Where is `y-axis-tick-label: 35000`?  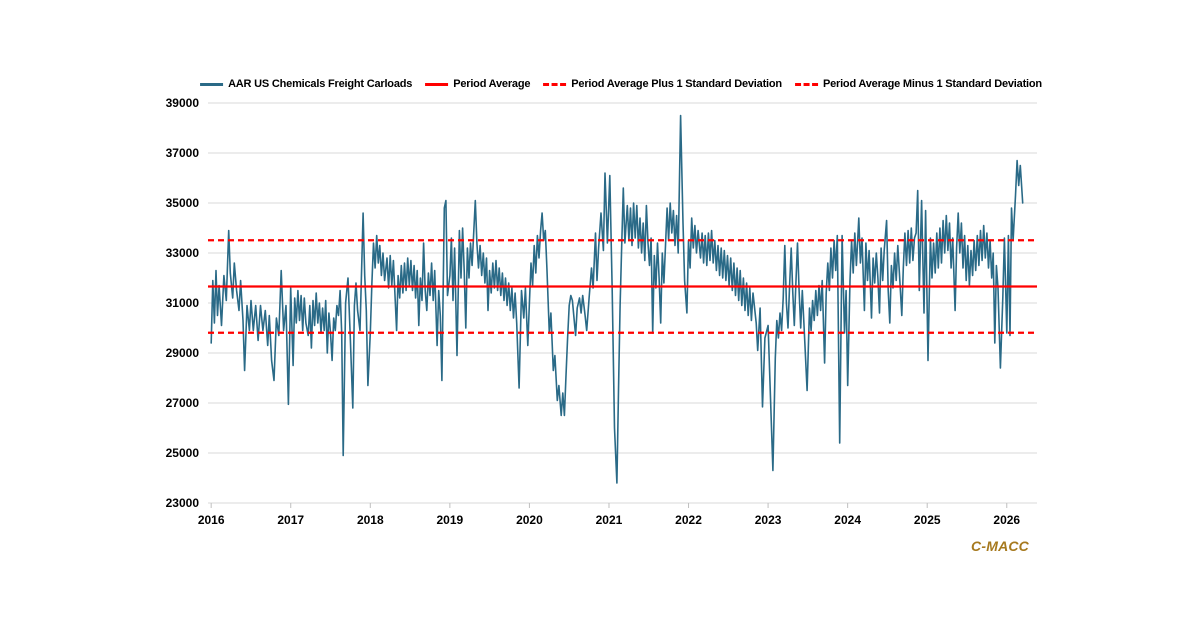
y-axis-tick-label: 35000 is located at coordinates (183, 203).